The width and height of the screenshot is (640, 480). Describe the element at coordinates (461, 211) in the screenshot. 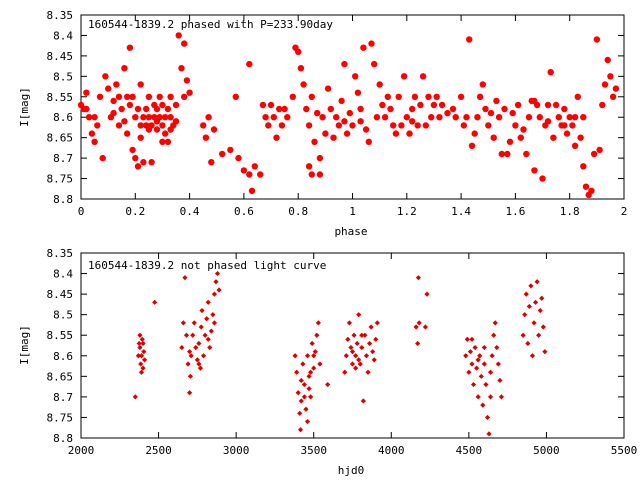

I see `x-tick-label-phased: 1.4` at that location.